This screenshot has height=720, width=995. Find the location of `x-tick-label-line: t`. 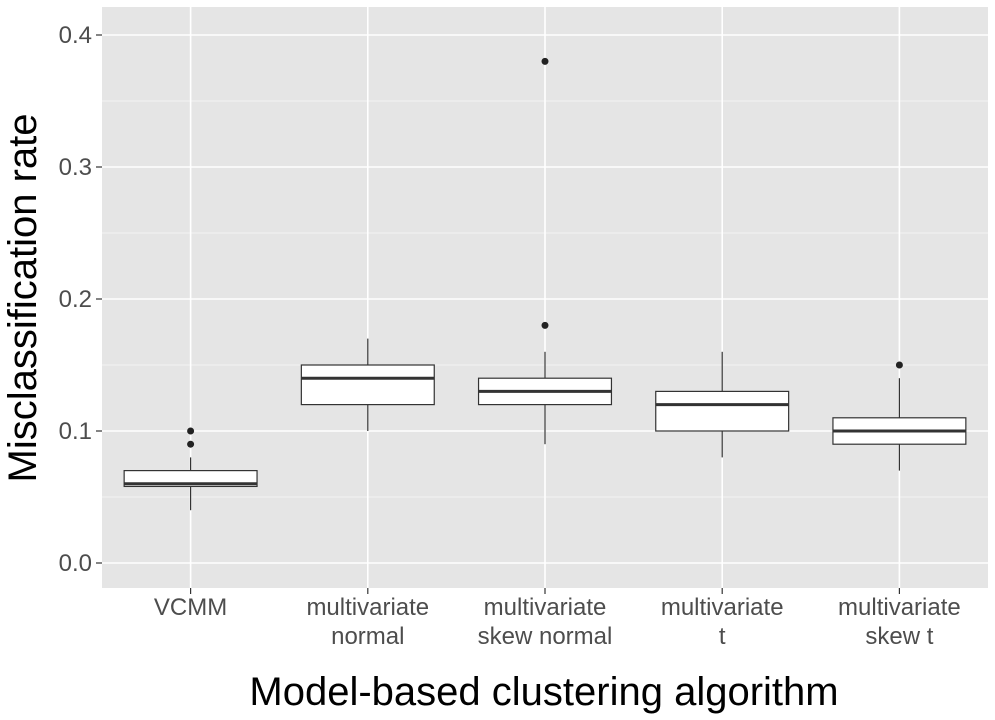

x-tick-label-line: t is located at coordinates (722, 636).